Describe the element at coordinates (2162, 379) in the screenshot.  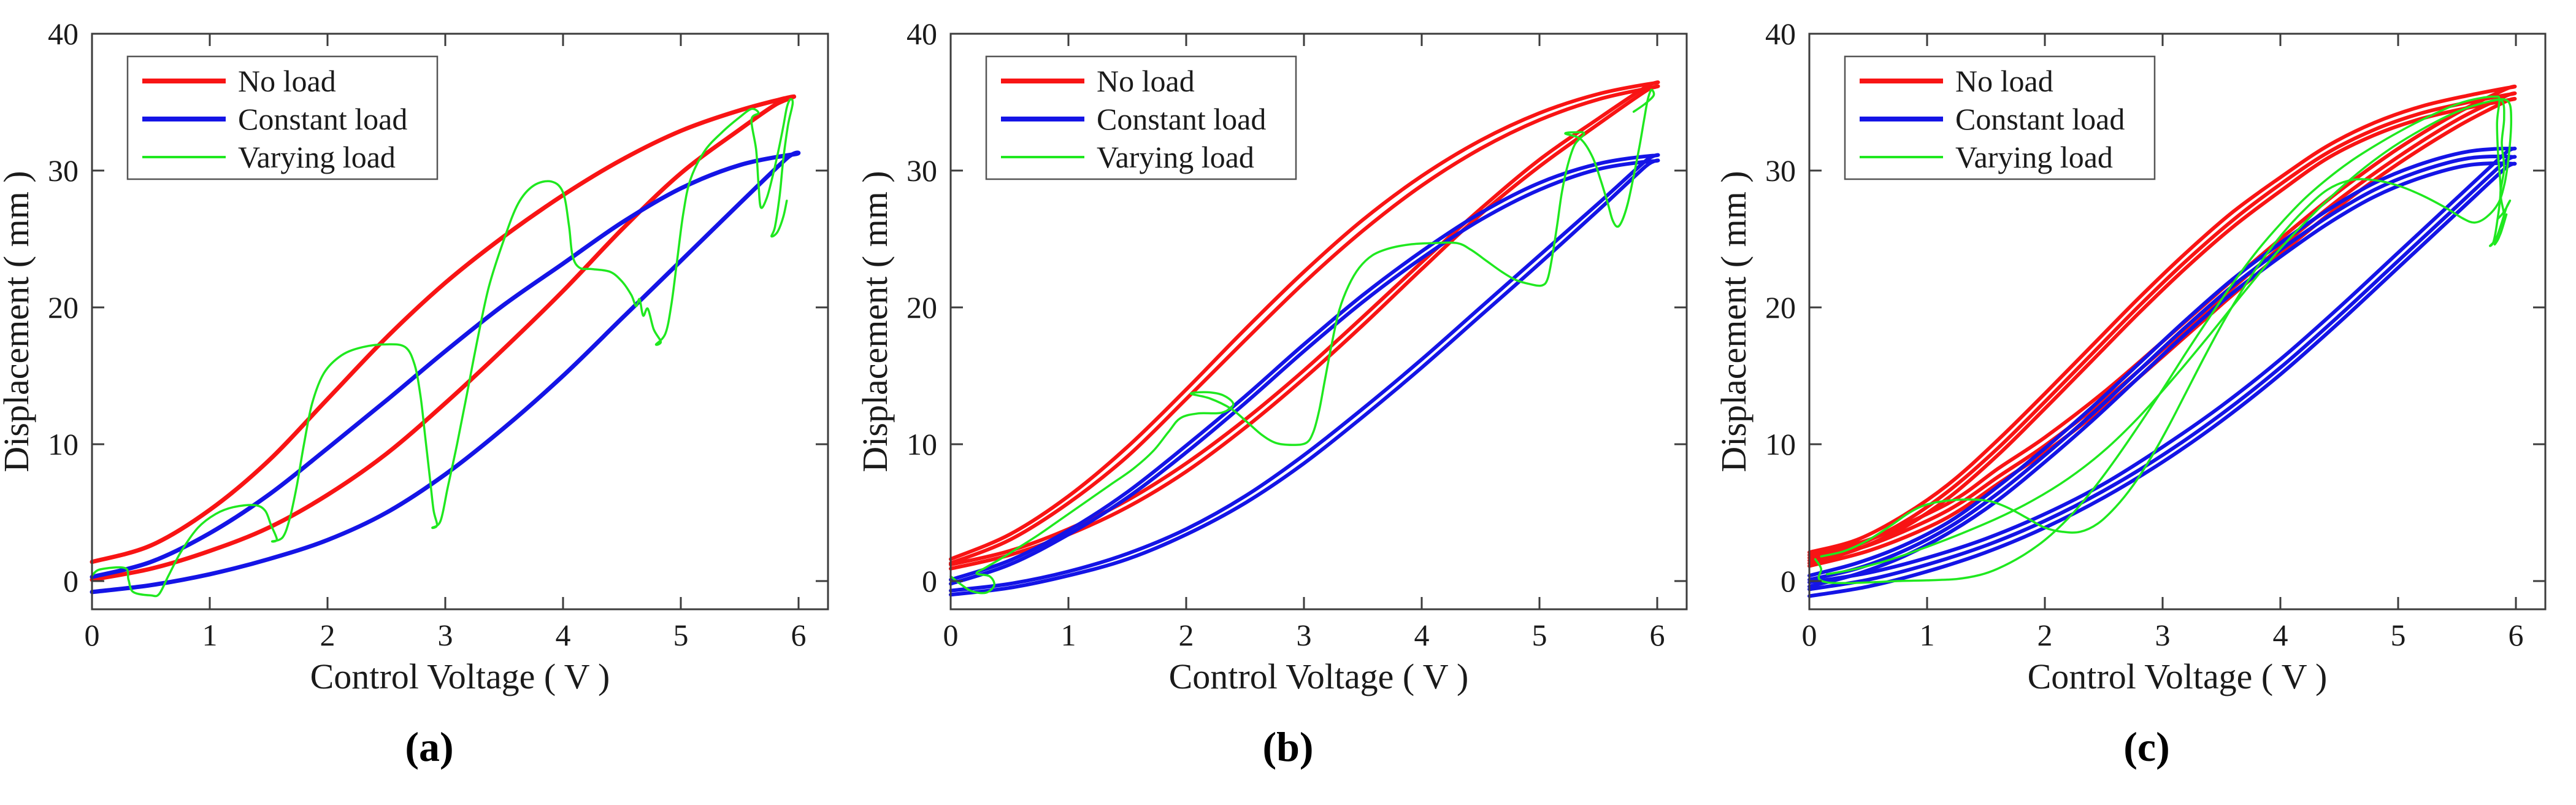
I see `series-constant-load-path` at that location.